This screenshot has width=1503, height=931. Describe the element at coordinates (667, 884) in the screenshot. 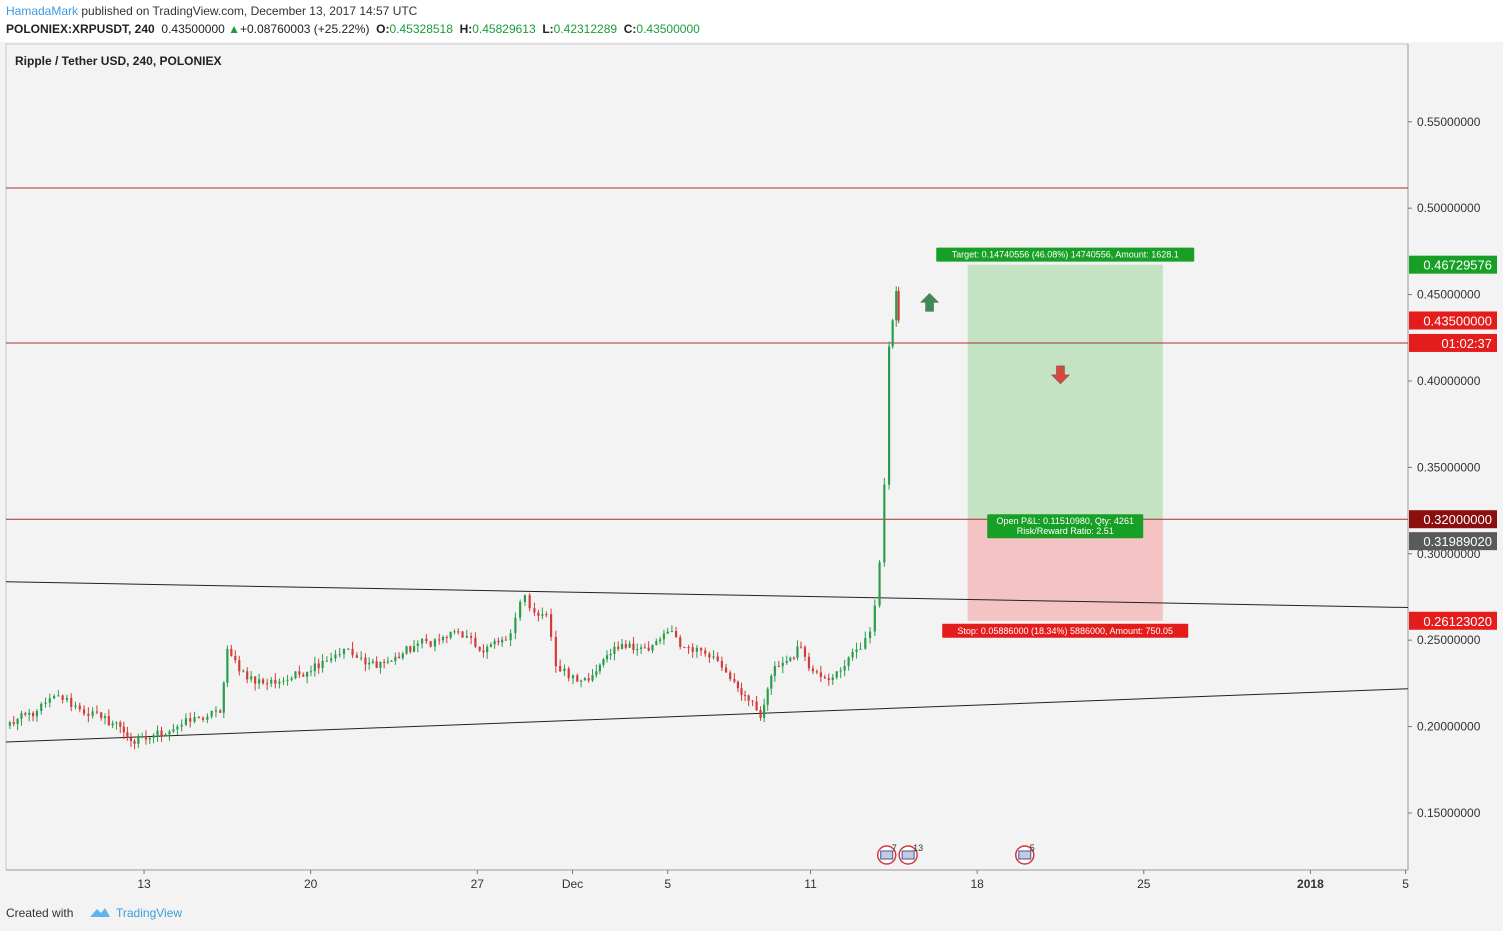

I see `x-tick-label: 5` at that location.